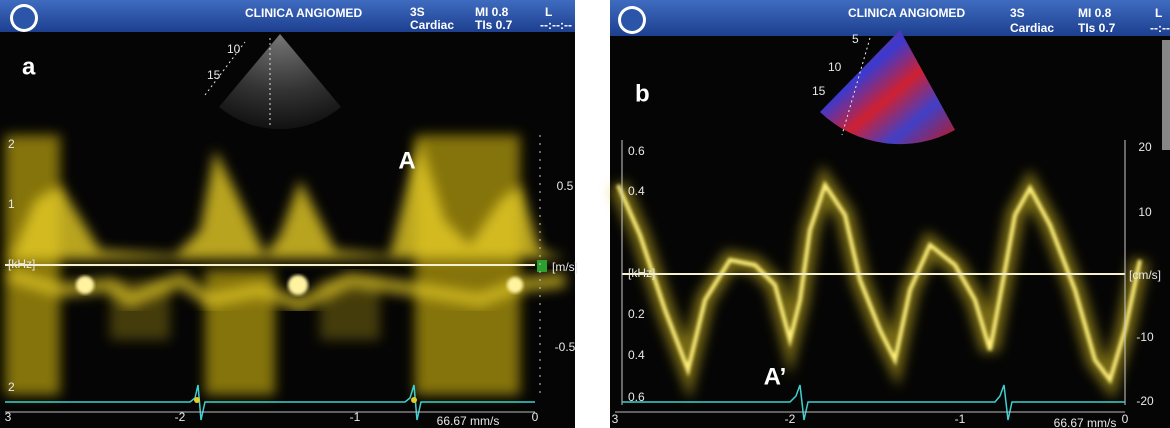  I want to click on b-mode-sector, so click(280, 82).